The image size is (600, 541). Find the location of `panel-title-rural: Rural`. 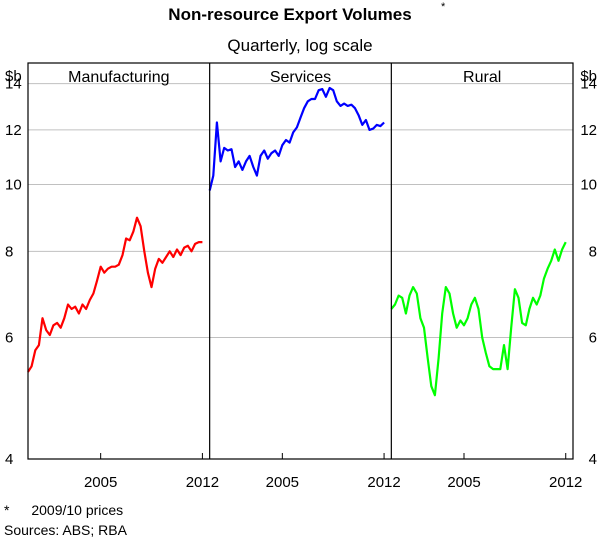

panel-title-rural: Rural is located at coordinates (482, 77).